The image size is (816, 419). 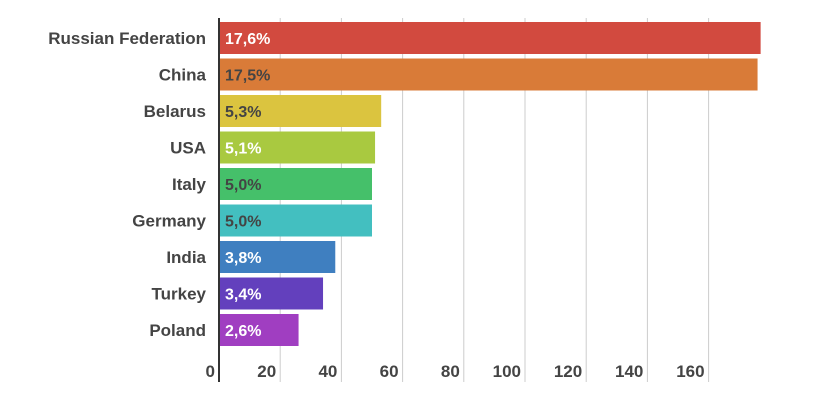 What do you see at coordinates (389, 371) in the screenshot?
I see `x-tick-label: 60` at bounding box center [389, 371].